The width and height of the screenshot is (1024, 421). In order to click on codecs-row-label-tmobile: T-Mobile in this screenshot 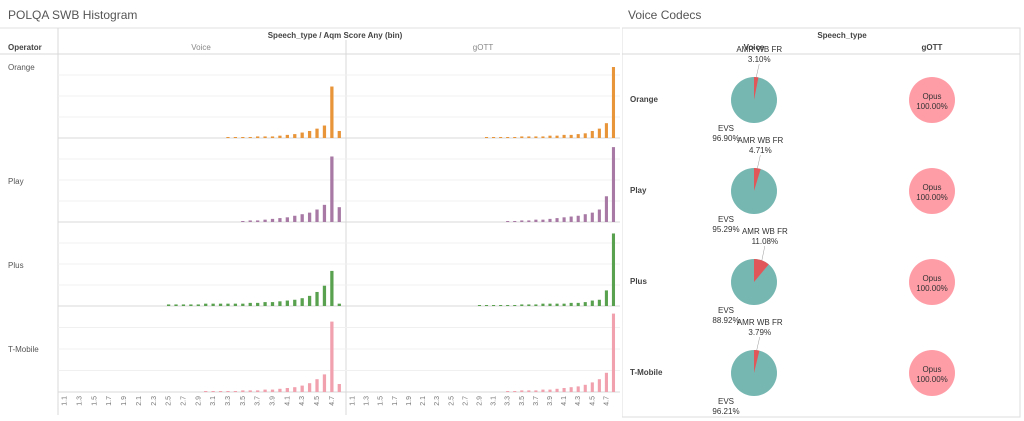, I will do `click(646, 372)`.